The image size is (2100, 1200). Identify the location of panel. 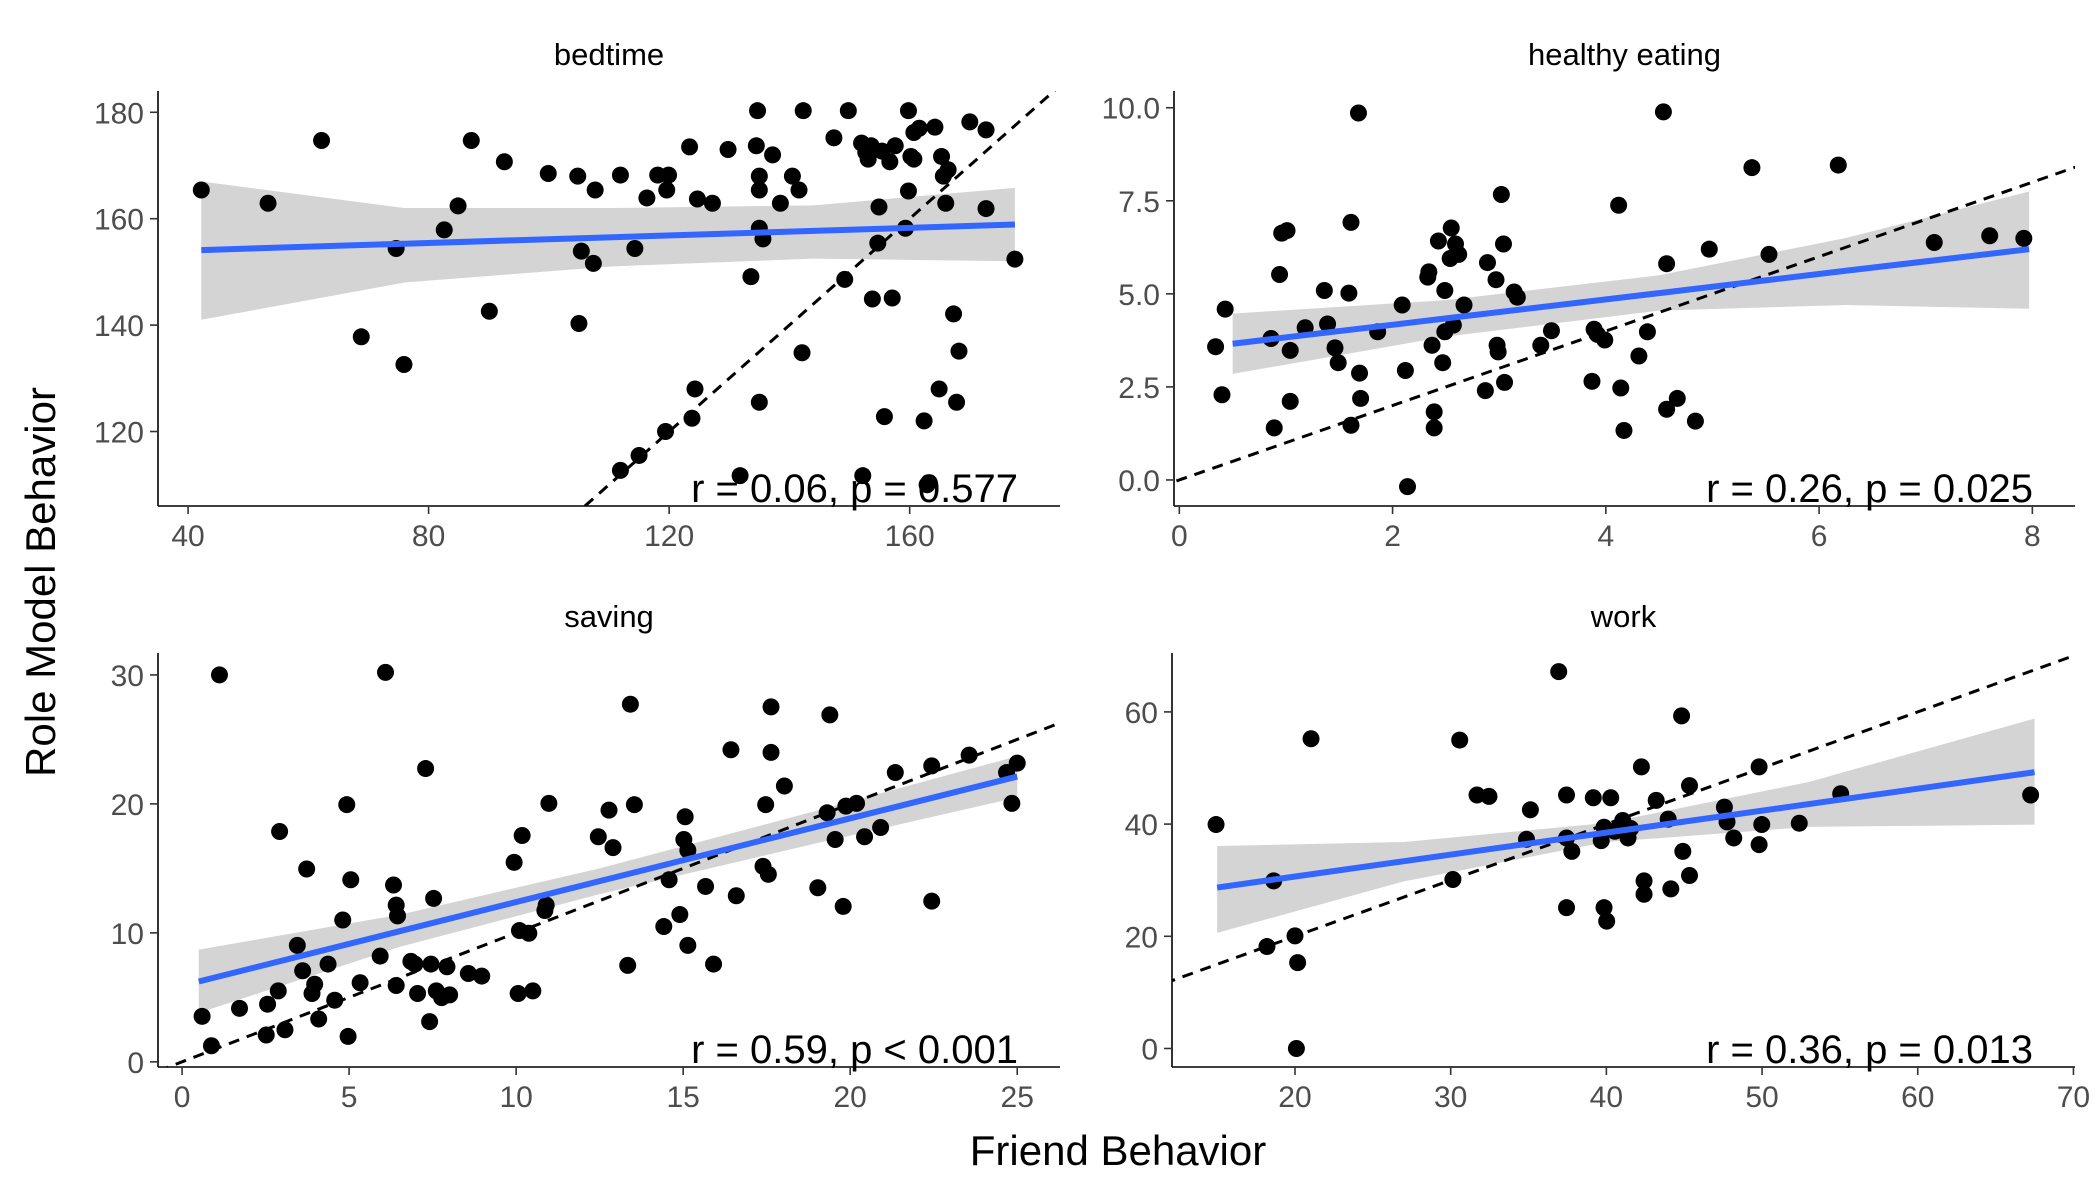
(1624, 299).